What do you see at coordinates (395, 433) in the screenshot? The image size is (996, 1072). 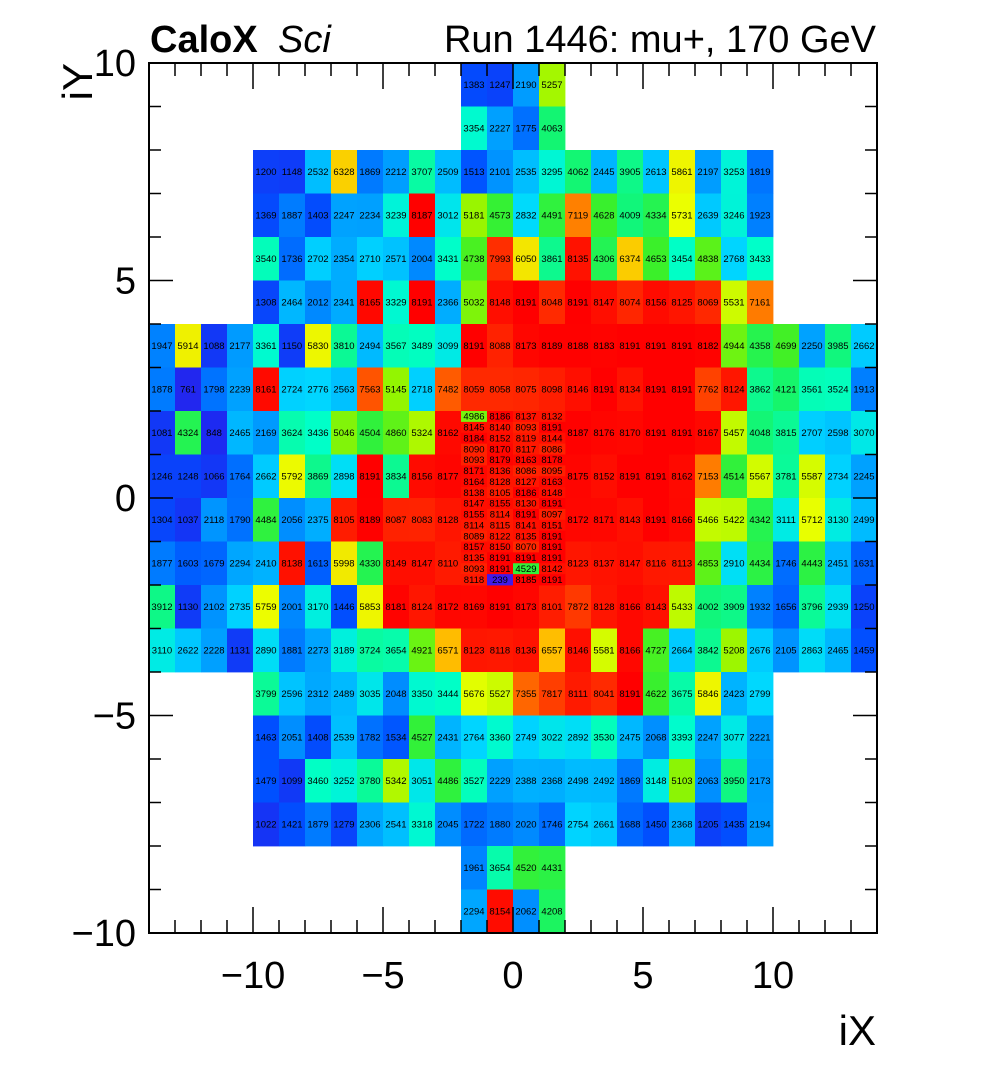 I see `cell-value-label: 4860` at bounding box center [395, 433].